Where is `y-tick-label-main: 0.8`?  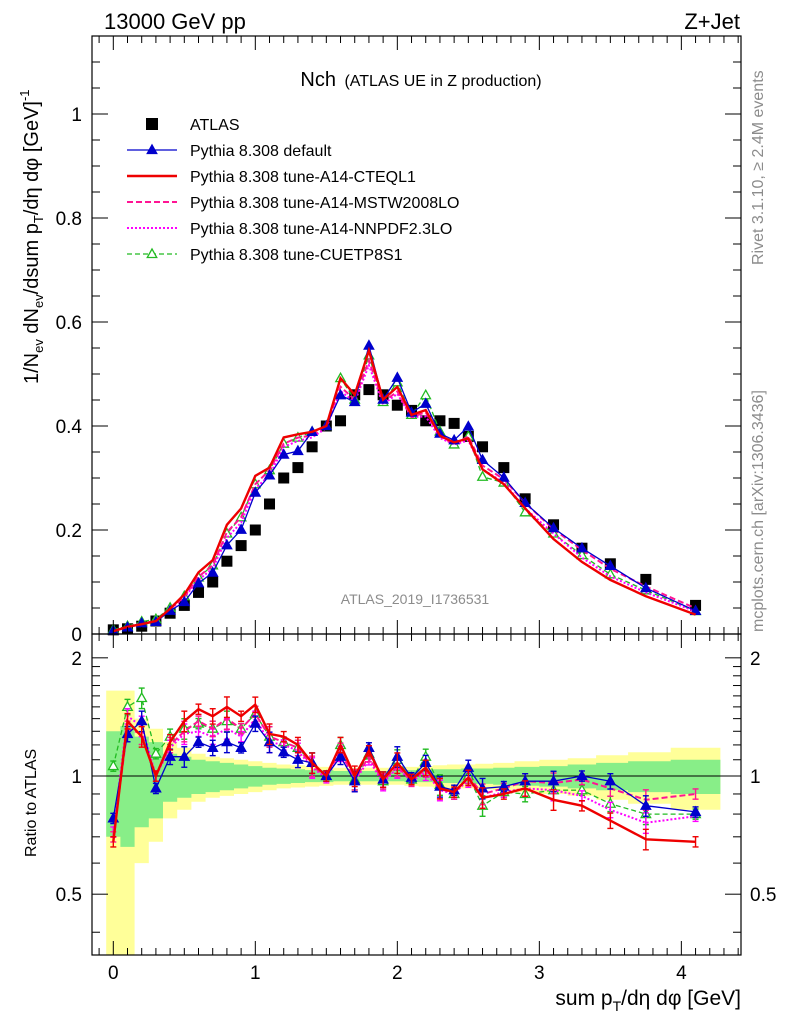
y-tick-label-main: 0.8 is located at coordinates (69, 219).